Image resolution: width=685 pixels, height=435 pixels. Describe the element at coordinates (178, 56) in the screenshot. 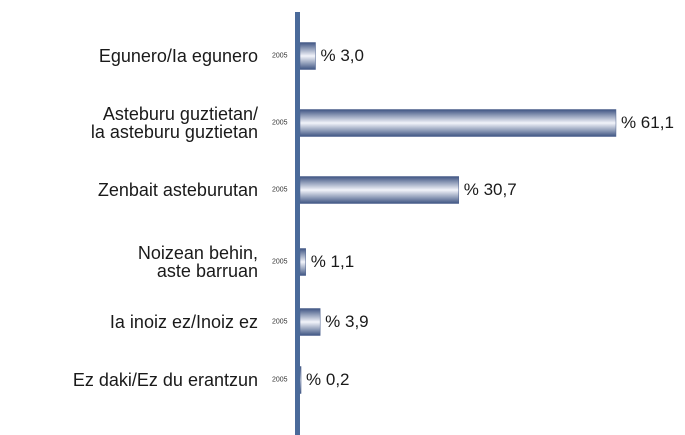

I see `category-label: Egunero/Ia egunero` at that location.